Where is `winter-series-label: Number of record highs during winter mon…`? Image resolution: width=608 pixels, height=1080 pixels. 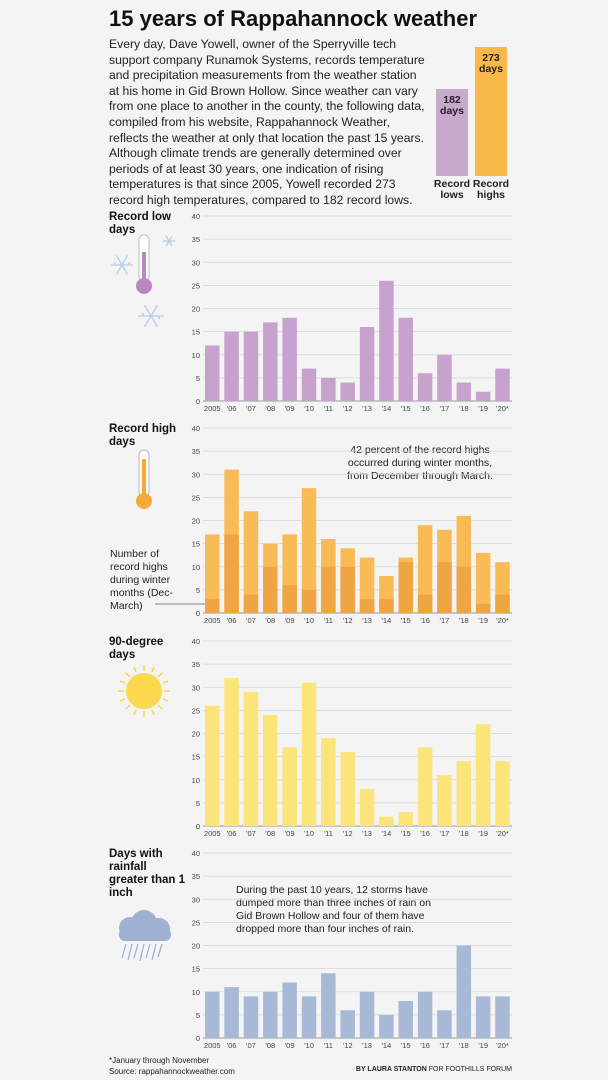
winter-series-label: Number of record highs during winter mon… is located at coordinates (142, 580).